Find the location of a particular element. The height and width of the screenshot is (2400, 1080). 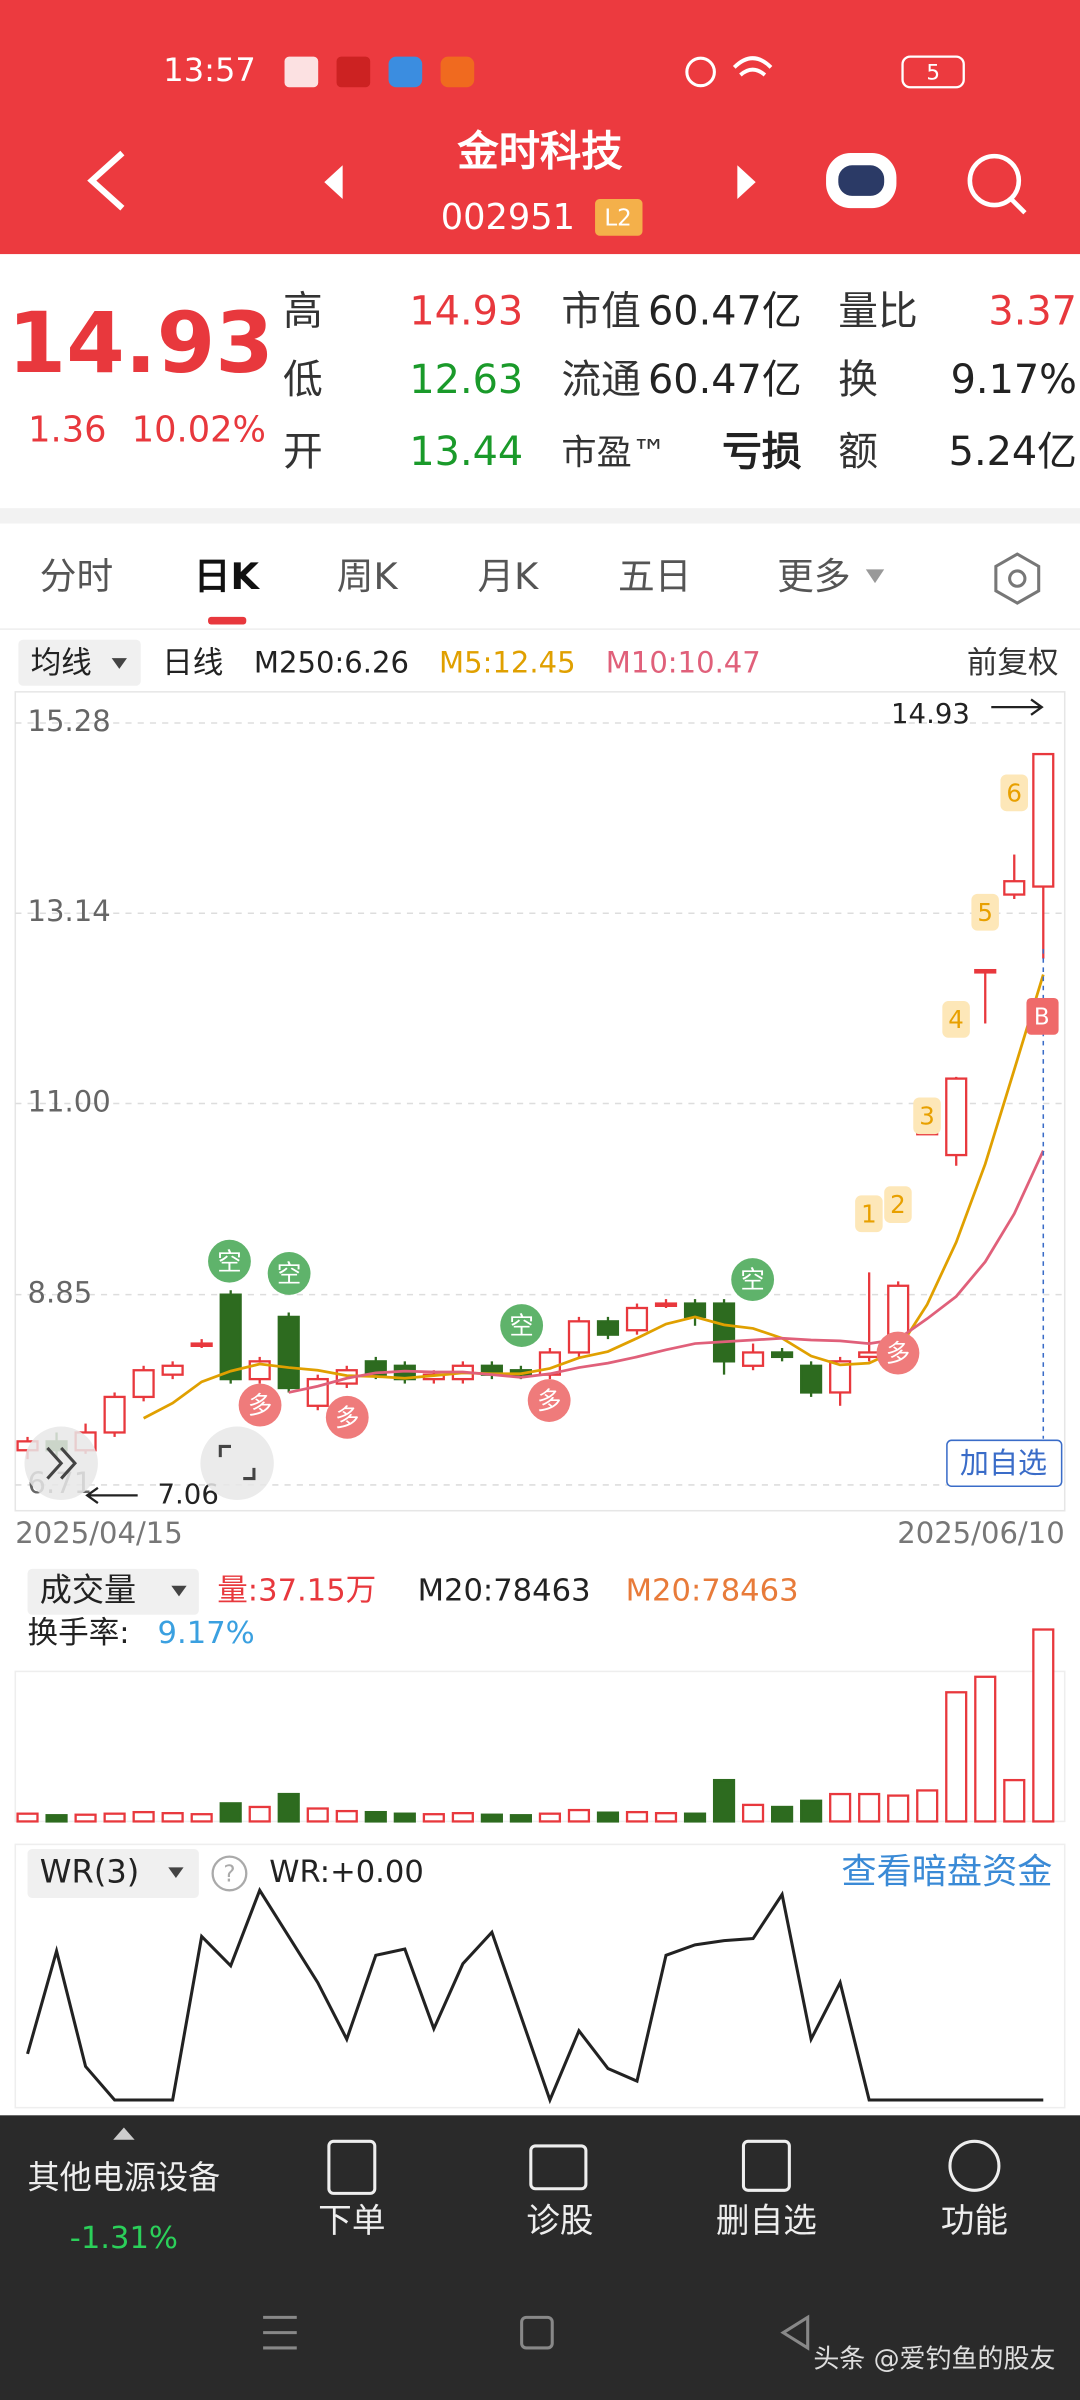

settings-icon is located at coordinates (1017, 578).